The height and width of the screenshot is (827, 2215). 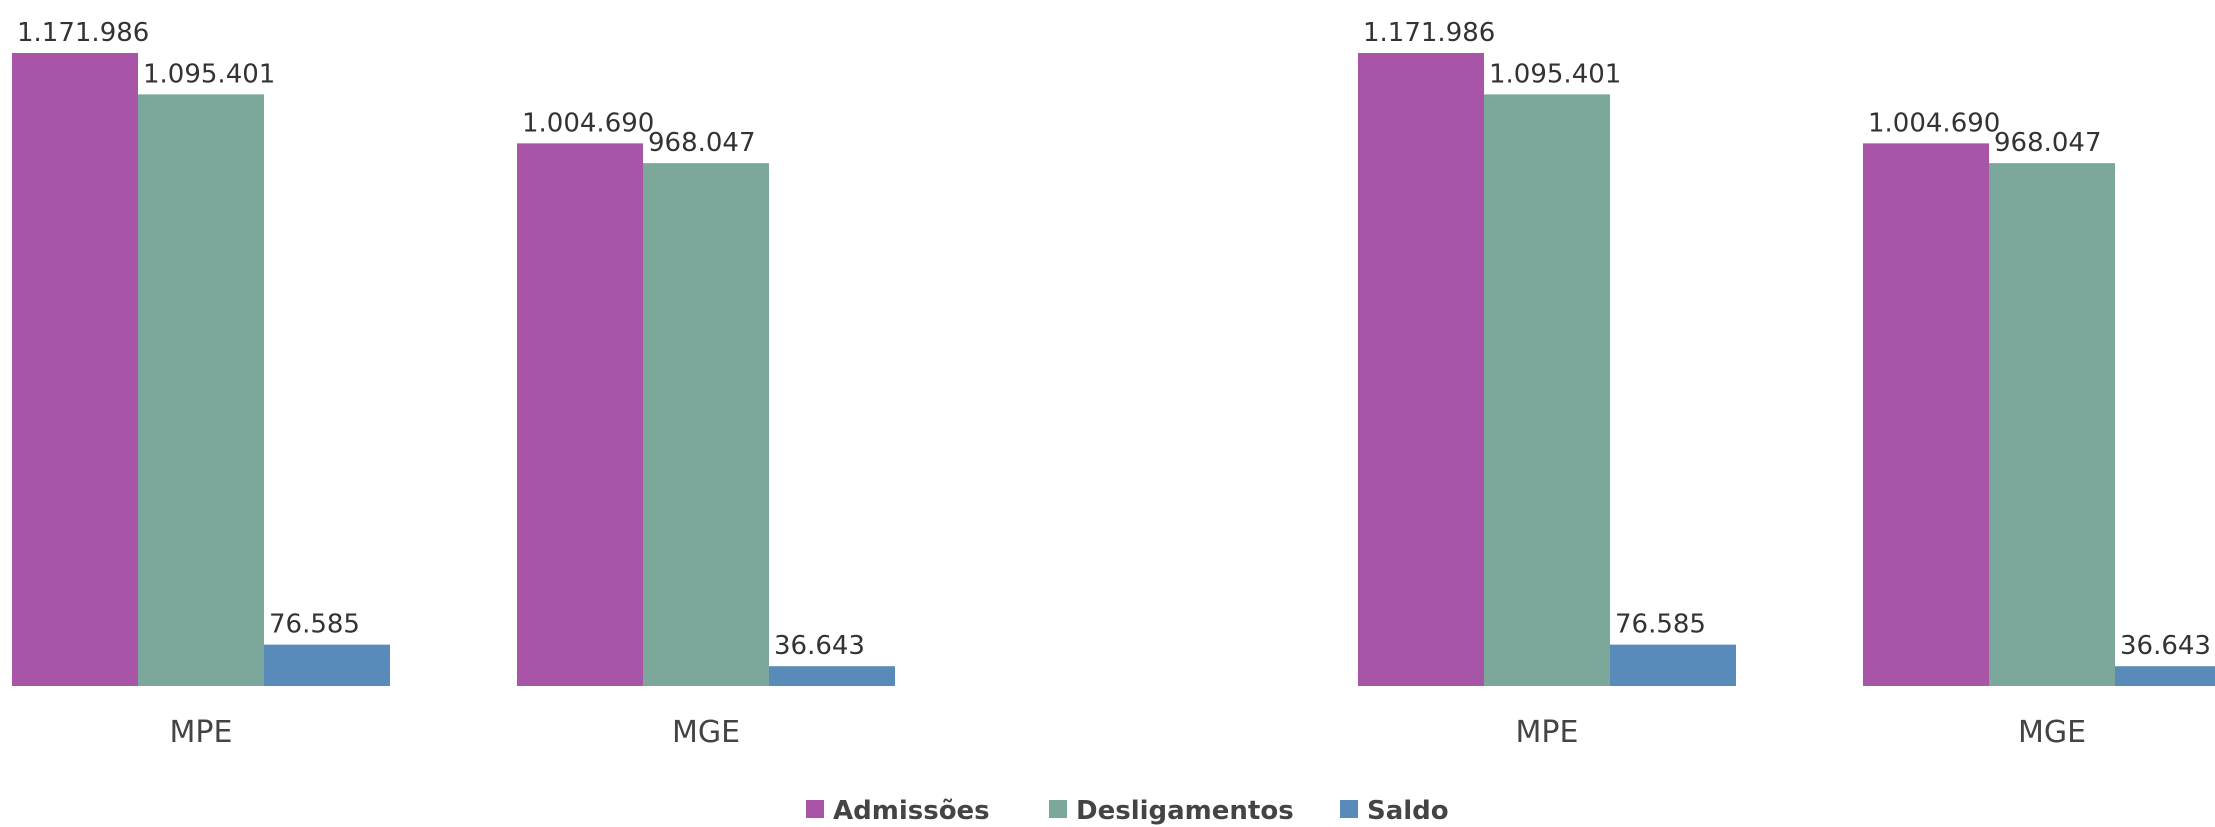 I want to click on legend-swatch-saldo, so click(x=1349, y=809).